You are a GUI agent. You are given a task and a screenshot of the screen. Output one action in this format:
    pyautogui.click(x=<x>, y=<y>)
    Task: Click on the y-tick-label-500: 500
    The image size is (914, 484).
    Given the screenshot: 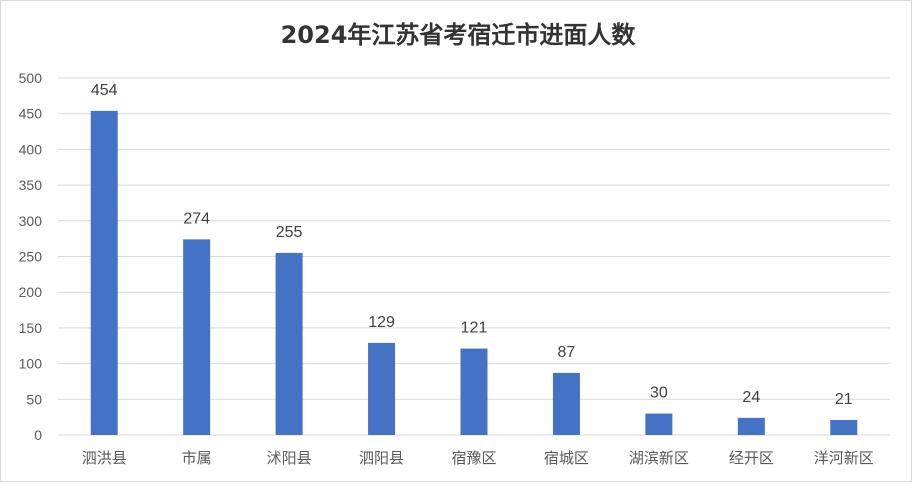 What is the action you would take?
    pyautogui.click(x=31, y=78)
    